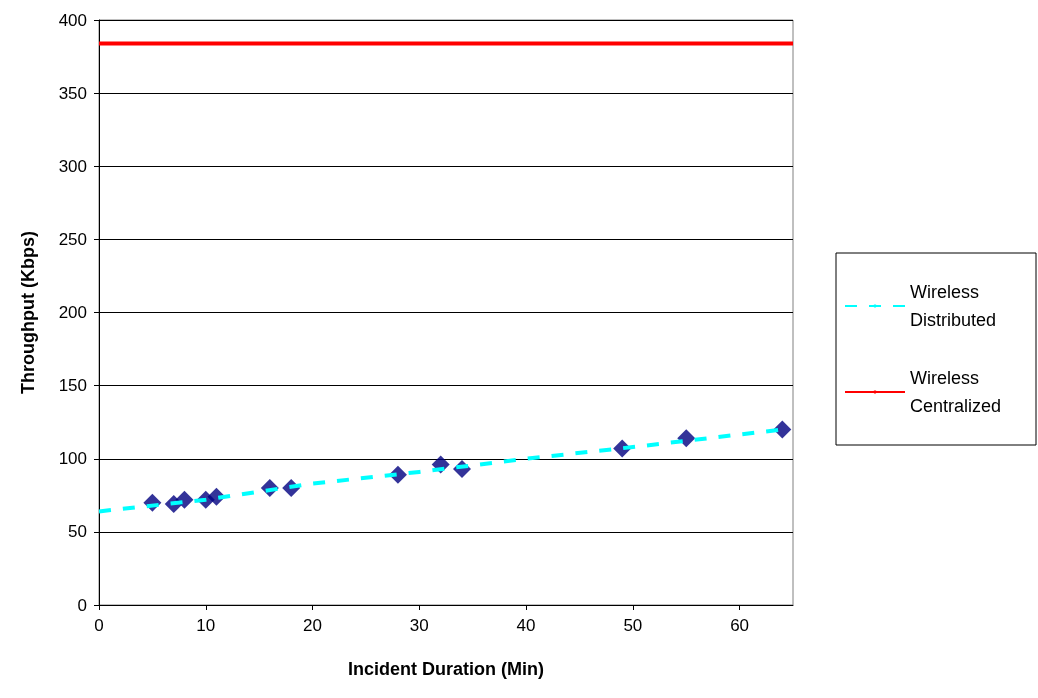 The image size is (1038, 698). What do you see at coordinates (956, 392) in the screenshot?
I see `legend-label: Wireless Centralized` at bounding box center [956, 392].